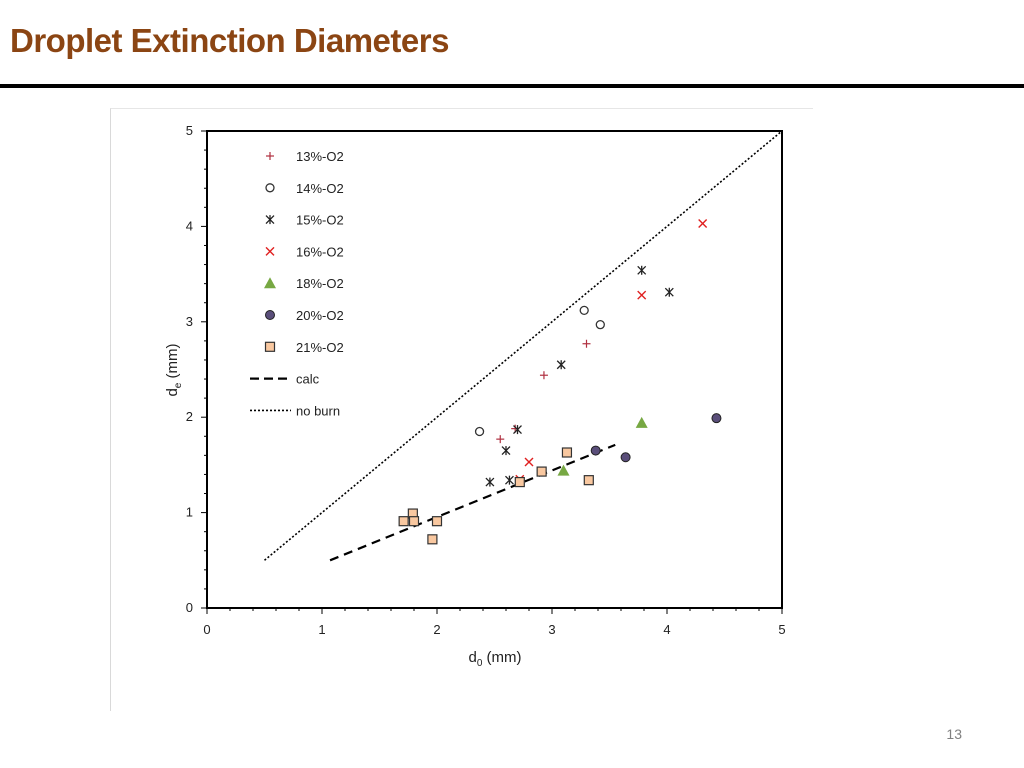 This screenshot has width=1024, height=768. I want to click on x-tick-label: 1, so click(321, 629).